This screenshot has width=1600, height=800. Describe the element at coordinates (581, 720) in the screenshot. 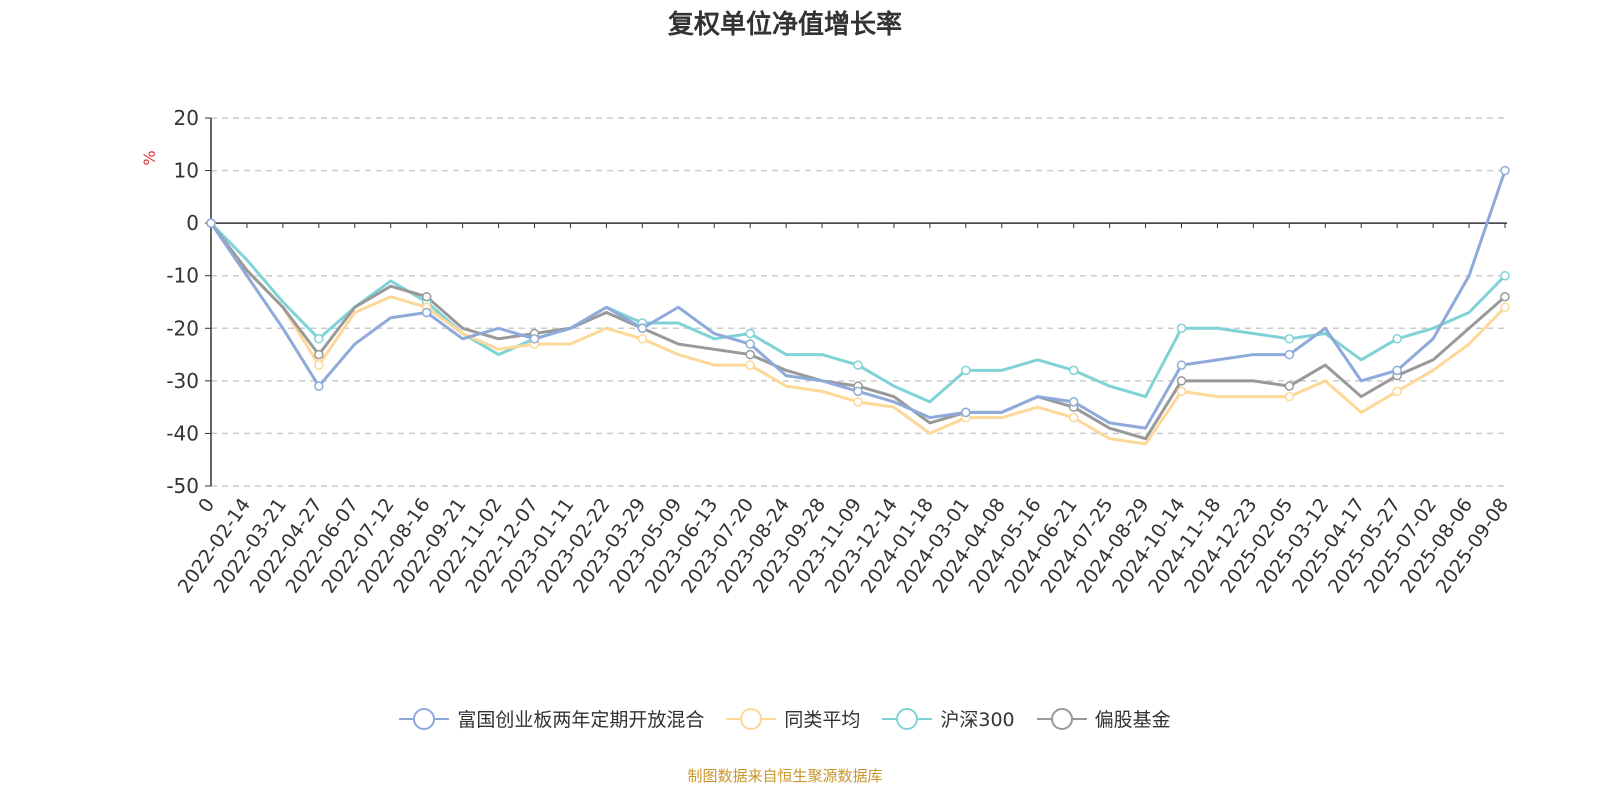

I see `legend-label: 富国创业板两年定期开放混合` at that location.